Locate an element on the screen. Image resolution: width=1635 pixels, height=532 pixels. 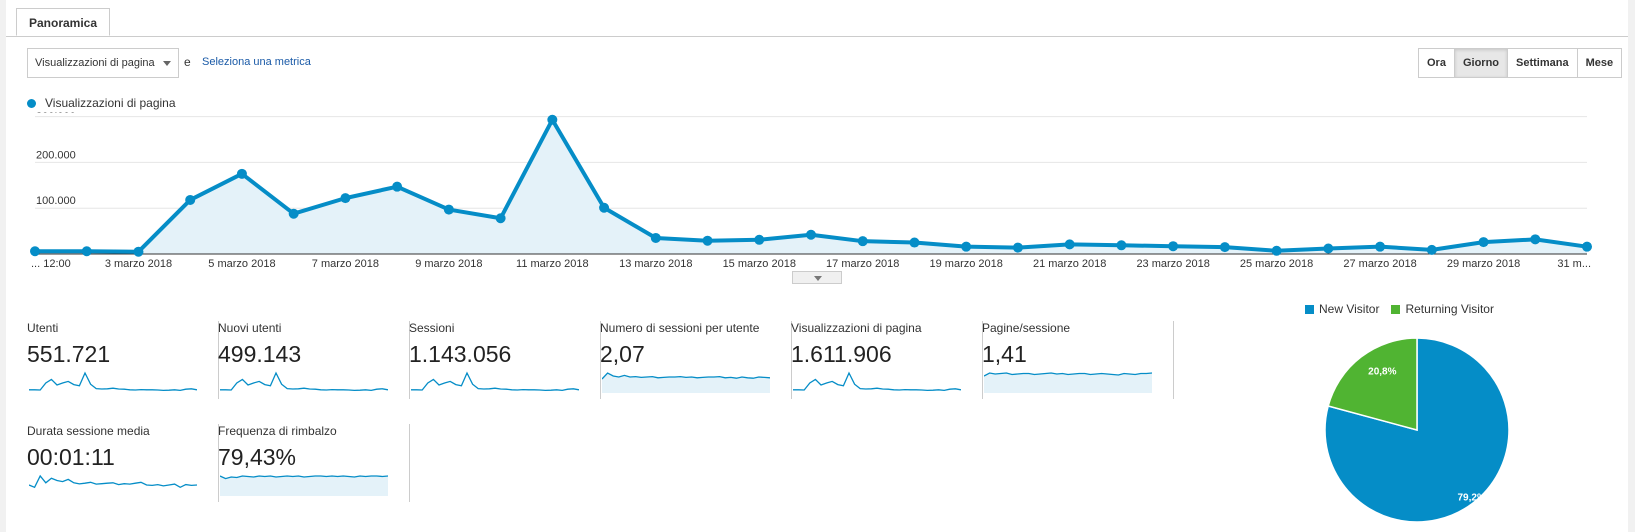
metric-value: 1,41 is located at coordinates (1004, 354).